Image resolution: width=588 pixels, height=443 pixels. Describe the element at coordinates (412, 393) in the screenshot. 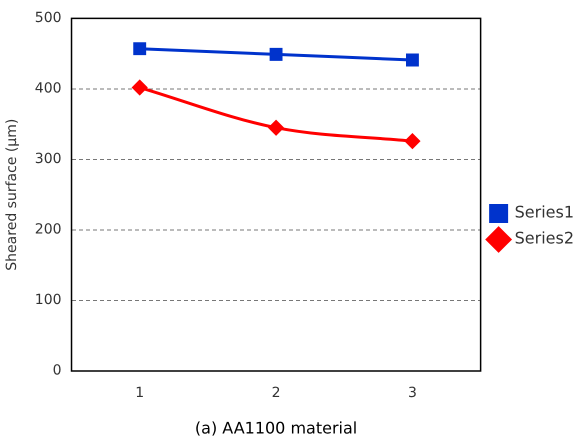

I see `x-tick-label: 3` at that location.